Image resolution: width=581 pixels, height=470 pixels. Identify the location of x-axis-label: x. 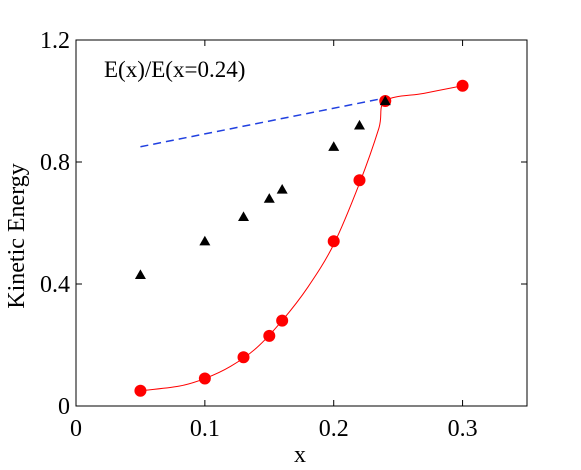
(300, 455).